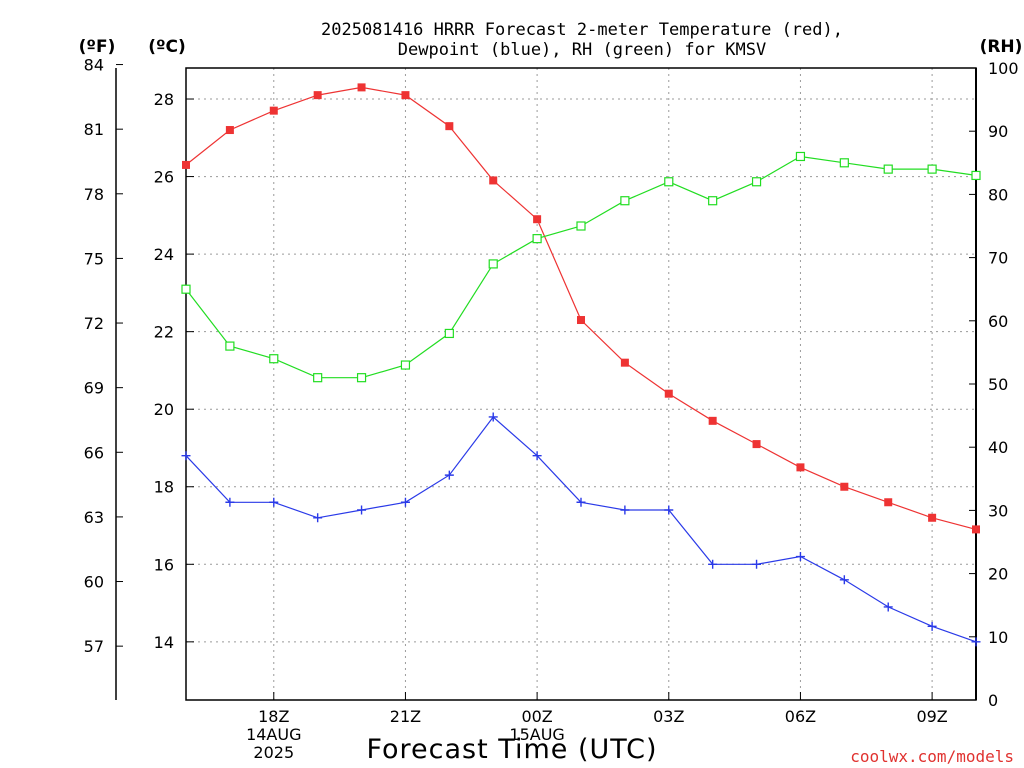 The image size is (1024, 768). What do you see at coordinates (273, 734) in the screenshot?
I see `time-tick-label: 14AUG` at bounding box center [273, 734].